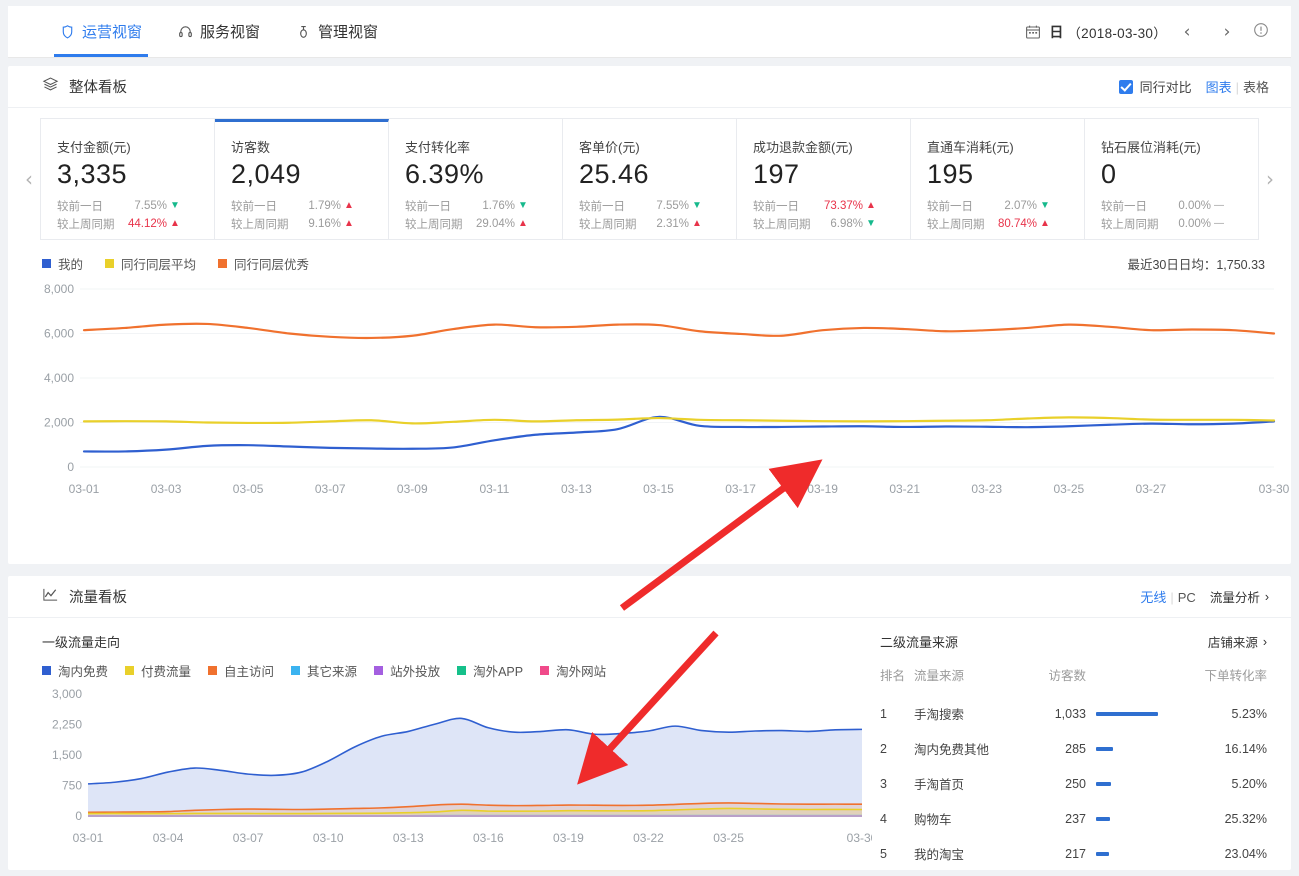  What do you see at coordinates (1219, 206) in the screenshot?
I see `kpi-trend-flat-icon: —` at bounding box center [1219, 206].